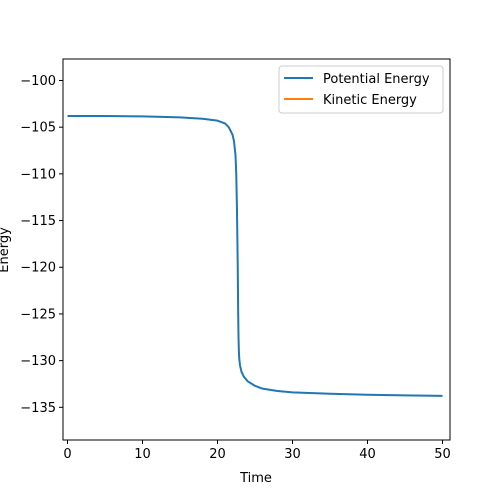  Describe the element at coordinates (292, 454) in the screenshot. I see `x-tick-label: 30` at that location.